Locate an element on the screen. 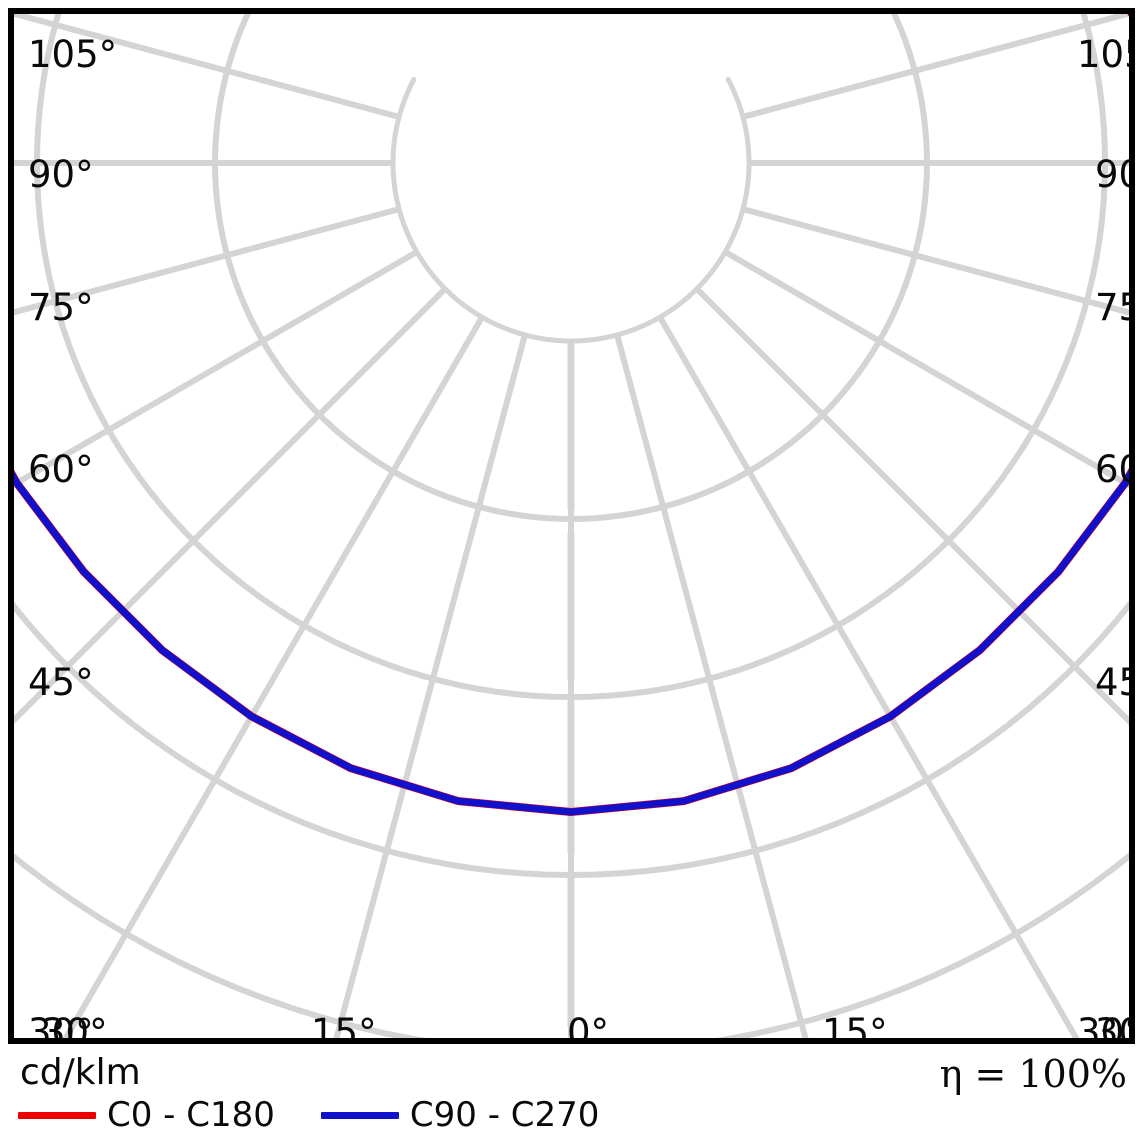  grid-spoke--60 is located at coordinates (216, 369).